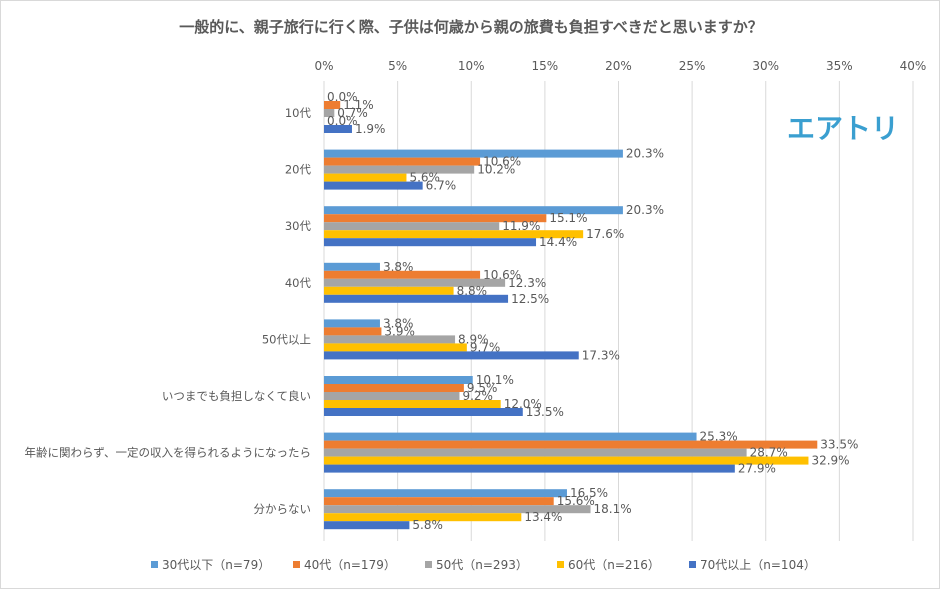 The height and width of the screenshot is (589, 940). Describe the element at coordinates (645, 154) in the screenshot. I see `data-label: 20.3%` at that location.